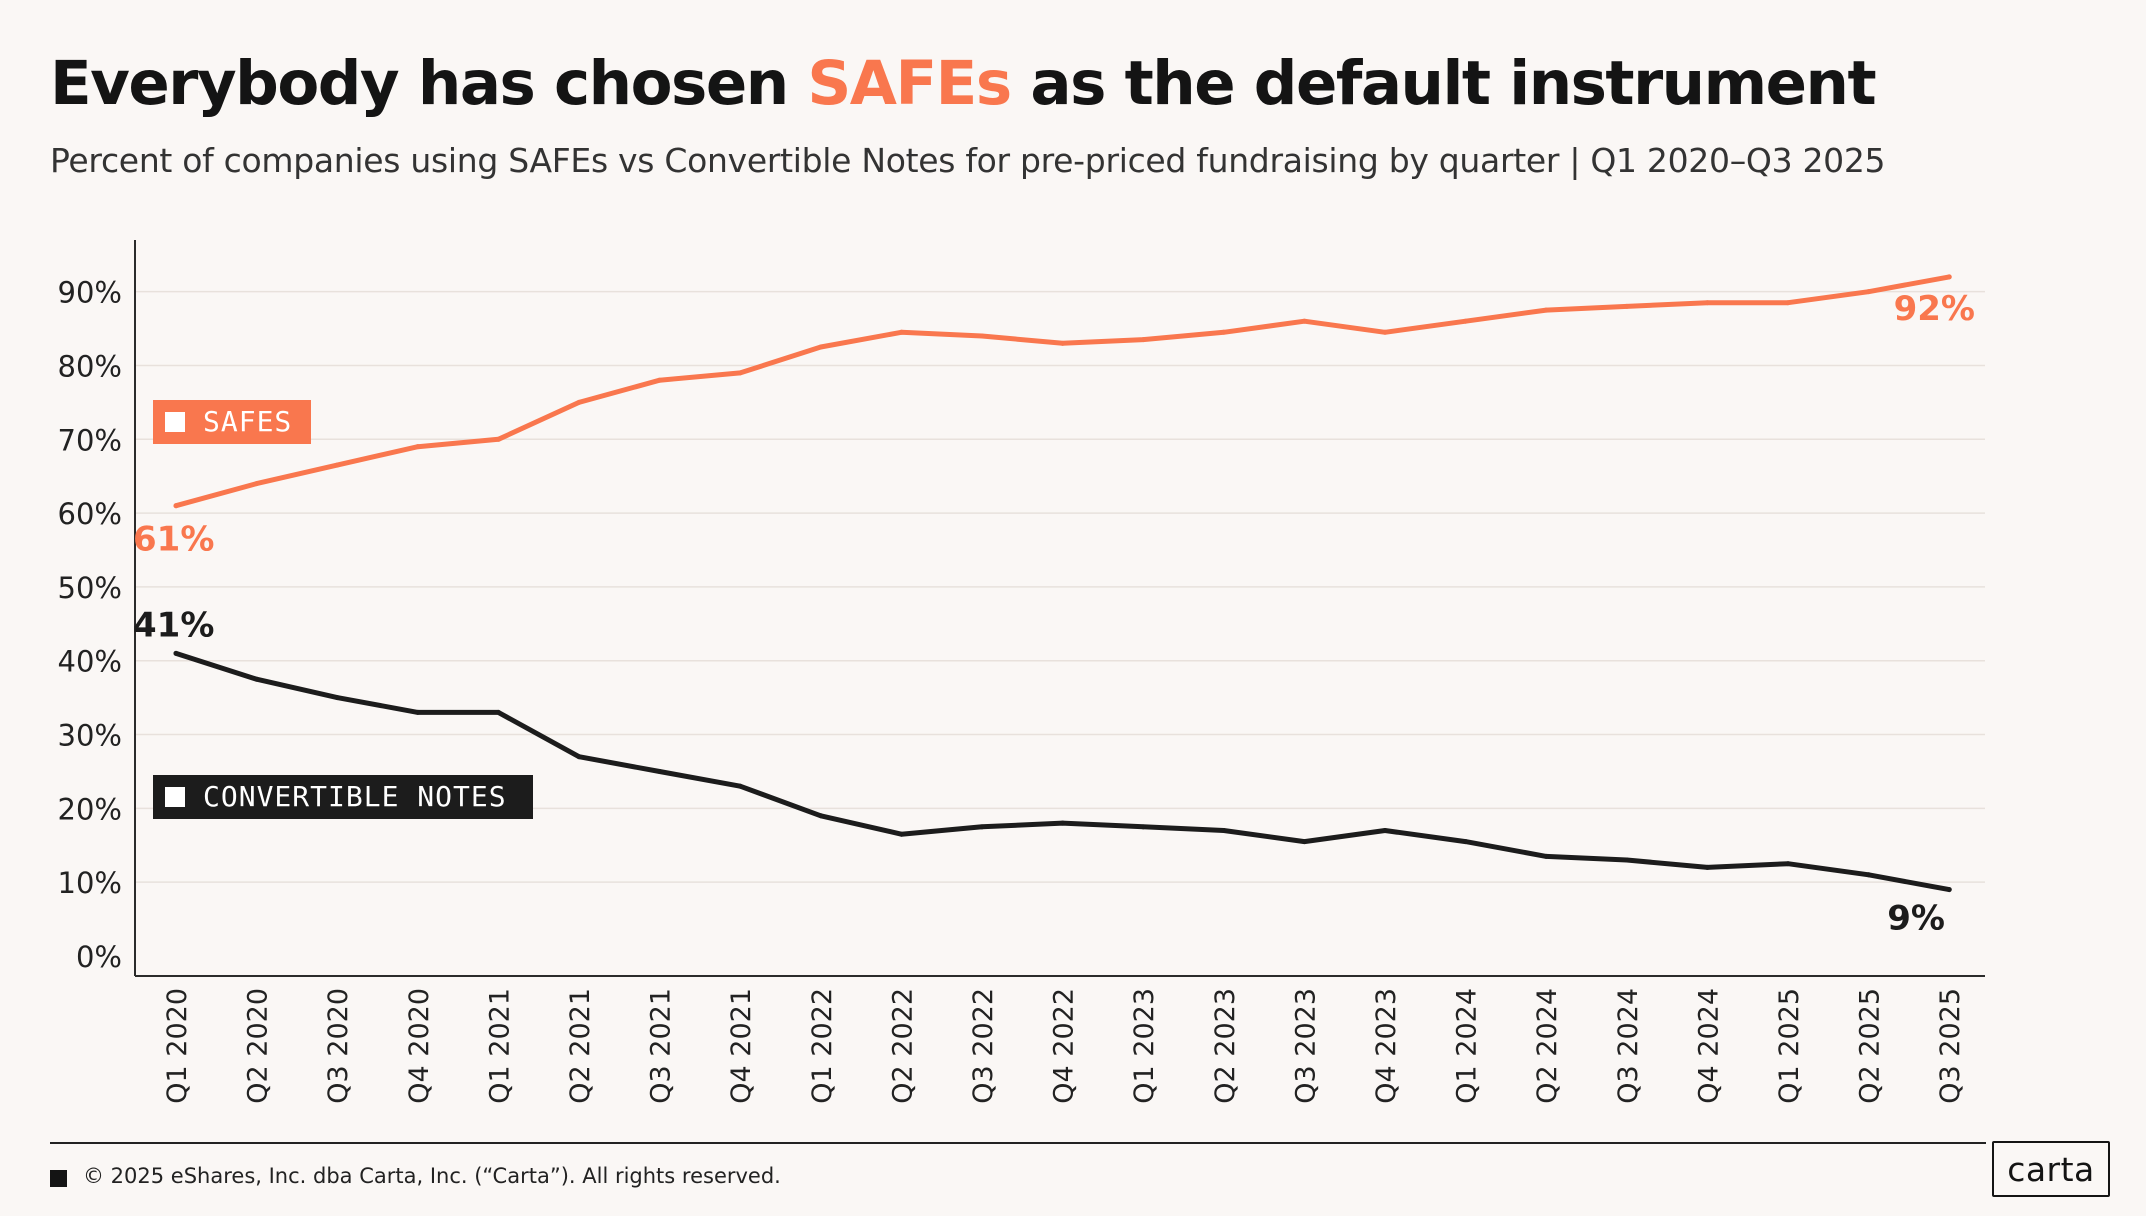  I want to click on x-tick-label: Q2 2022, so click(902, 1046).